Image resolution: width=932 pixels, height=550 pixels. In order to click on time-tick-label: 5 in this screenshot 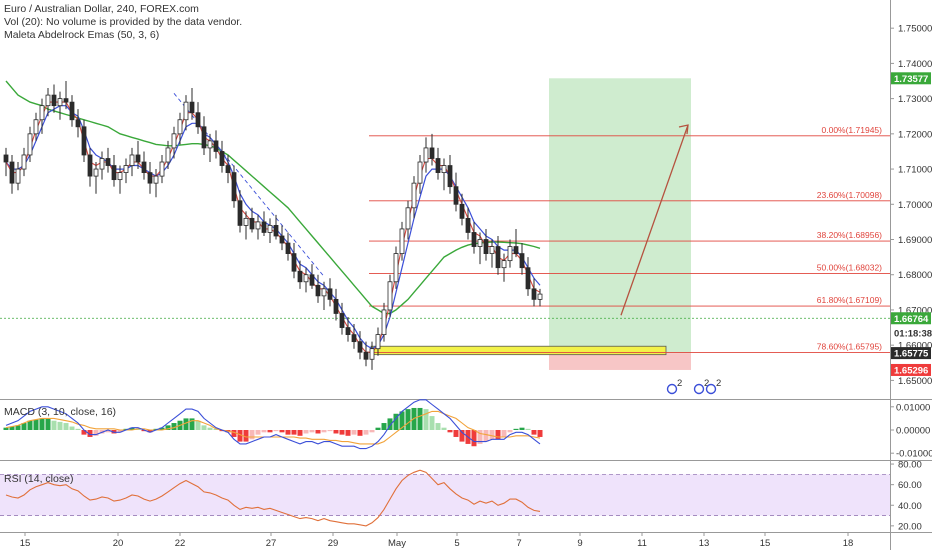, I will do `click(456, 543)`.